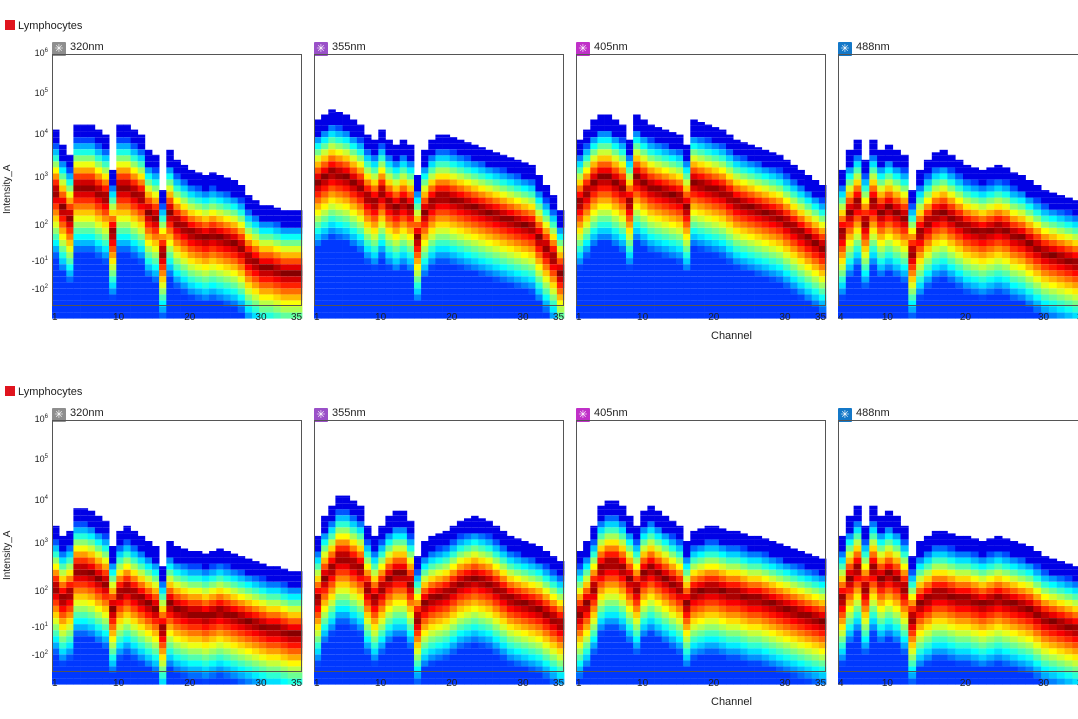 This screenshot has height=719, width=1078. Describe the element at coordinates (39, 655) in the screenshot. I see `y-tick-label: -102` at that location.